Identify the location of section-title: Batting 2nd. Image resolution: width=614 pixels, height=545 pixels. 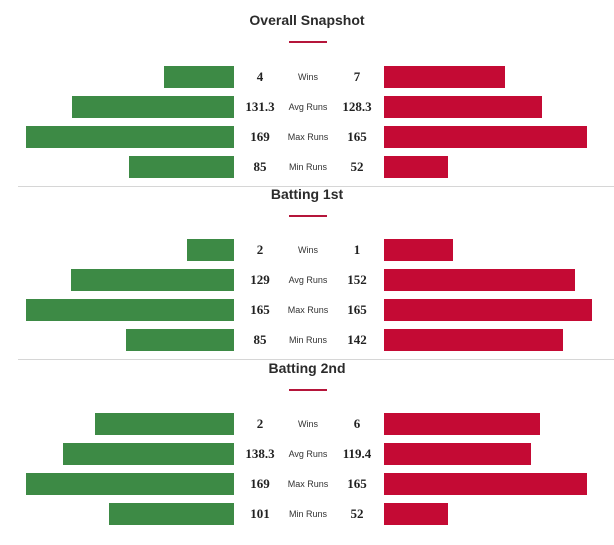
(307, 368).